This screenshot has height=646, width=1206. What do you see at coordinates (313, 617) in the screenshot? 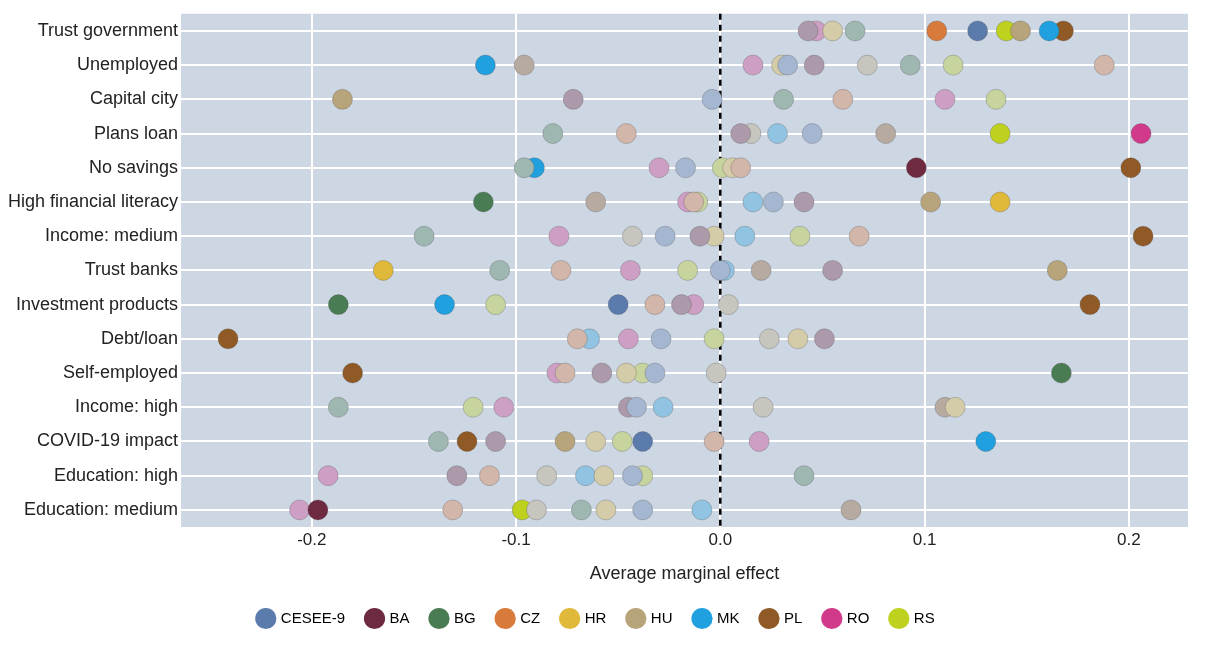
I see `legend-label: CESEE-9` at bounding box center [313, 617].